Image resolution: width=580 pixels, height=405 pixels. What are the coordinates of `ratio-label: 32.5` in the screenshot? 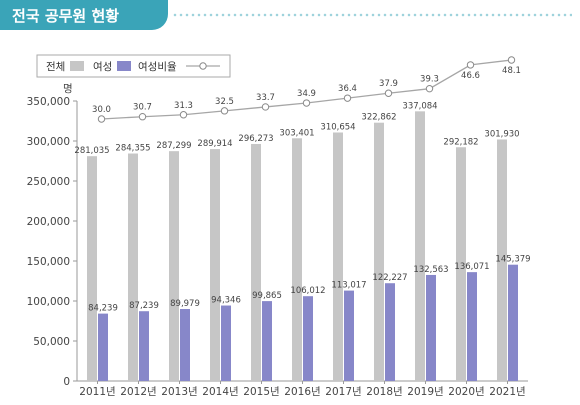 It's located at (224, 102).